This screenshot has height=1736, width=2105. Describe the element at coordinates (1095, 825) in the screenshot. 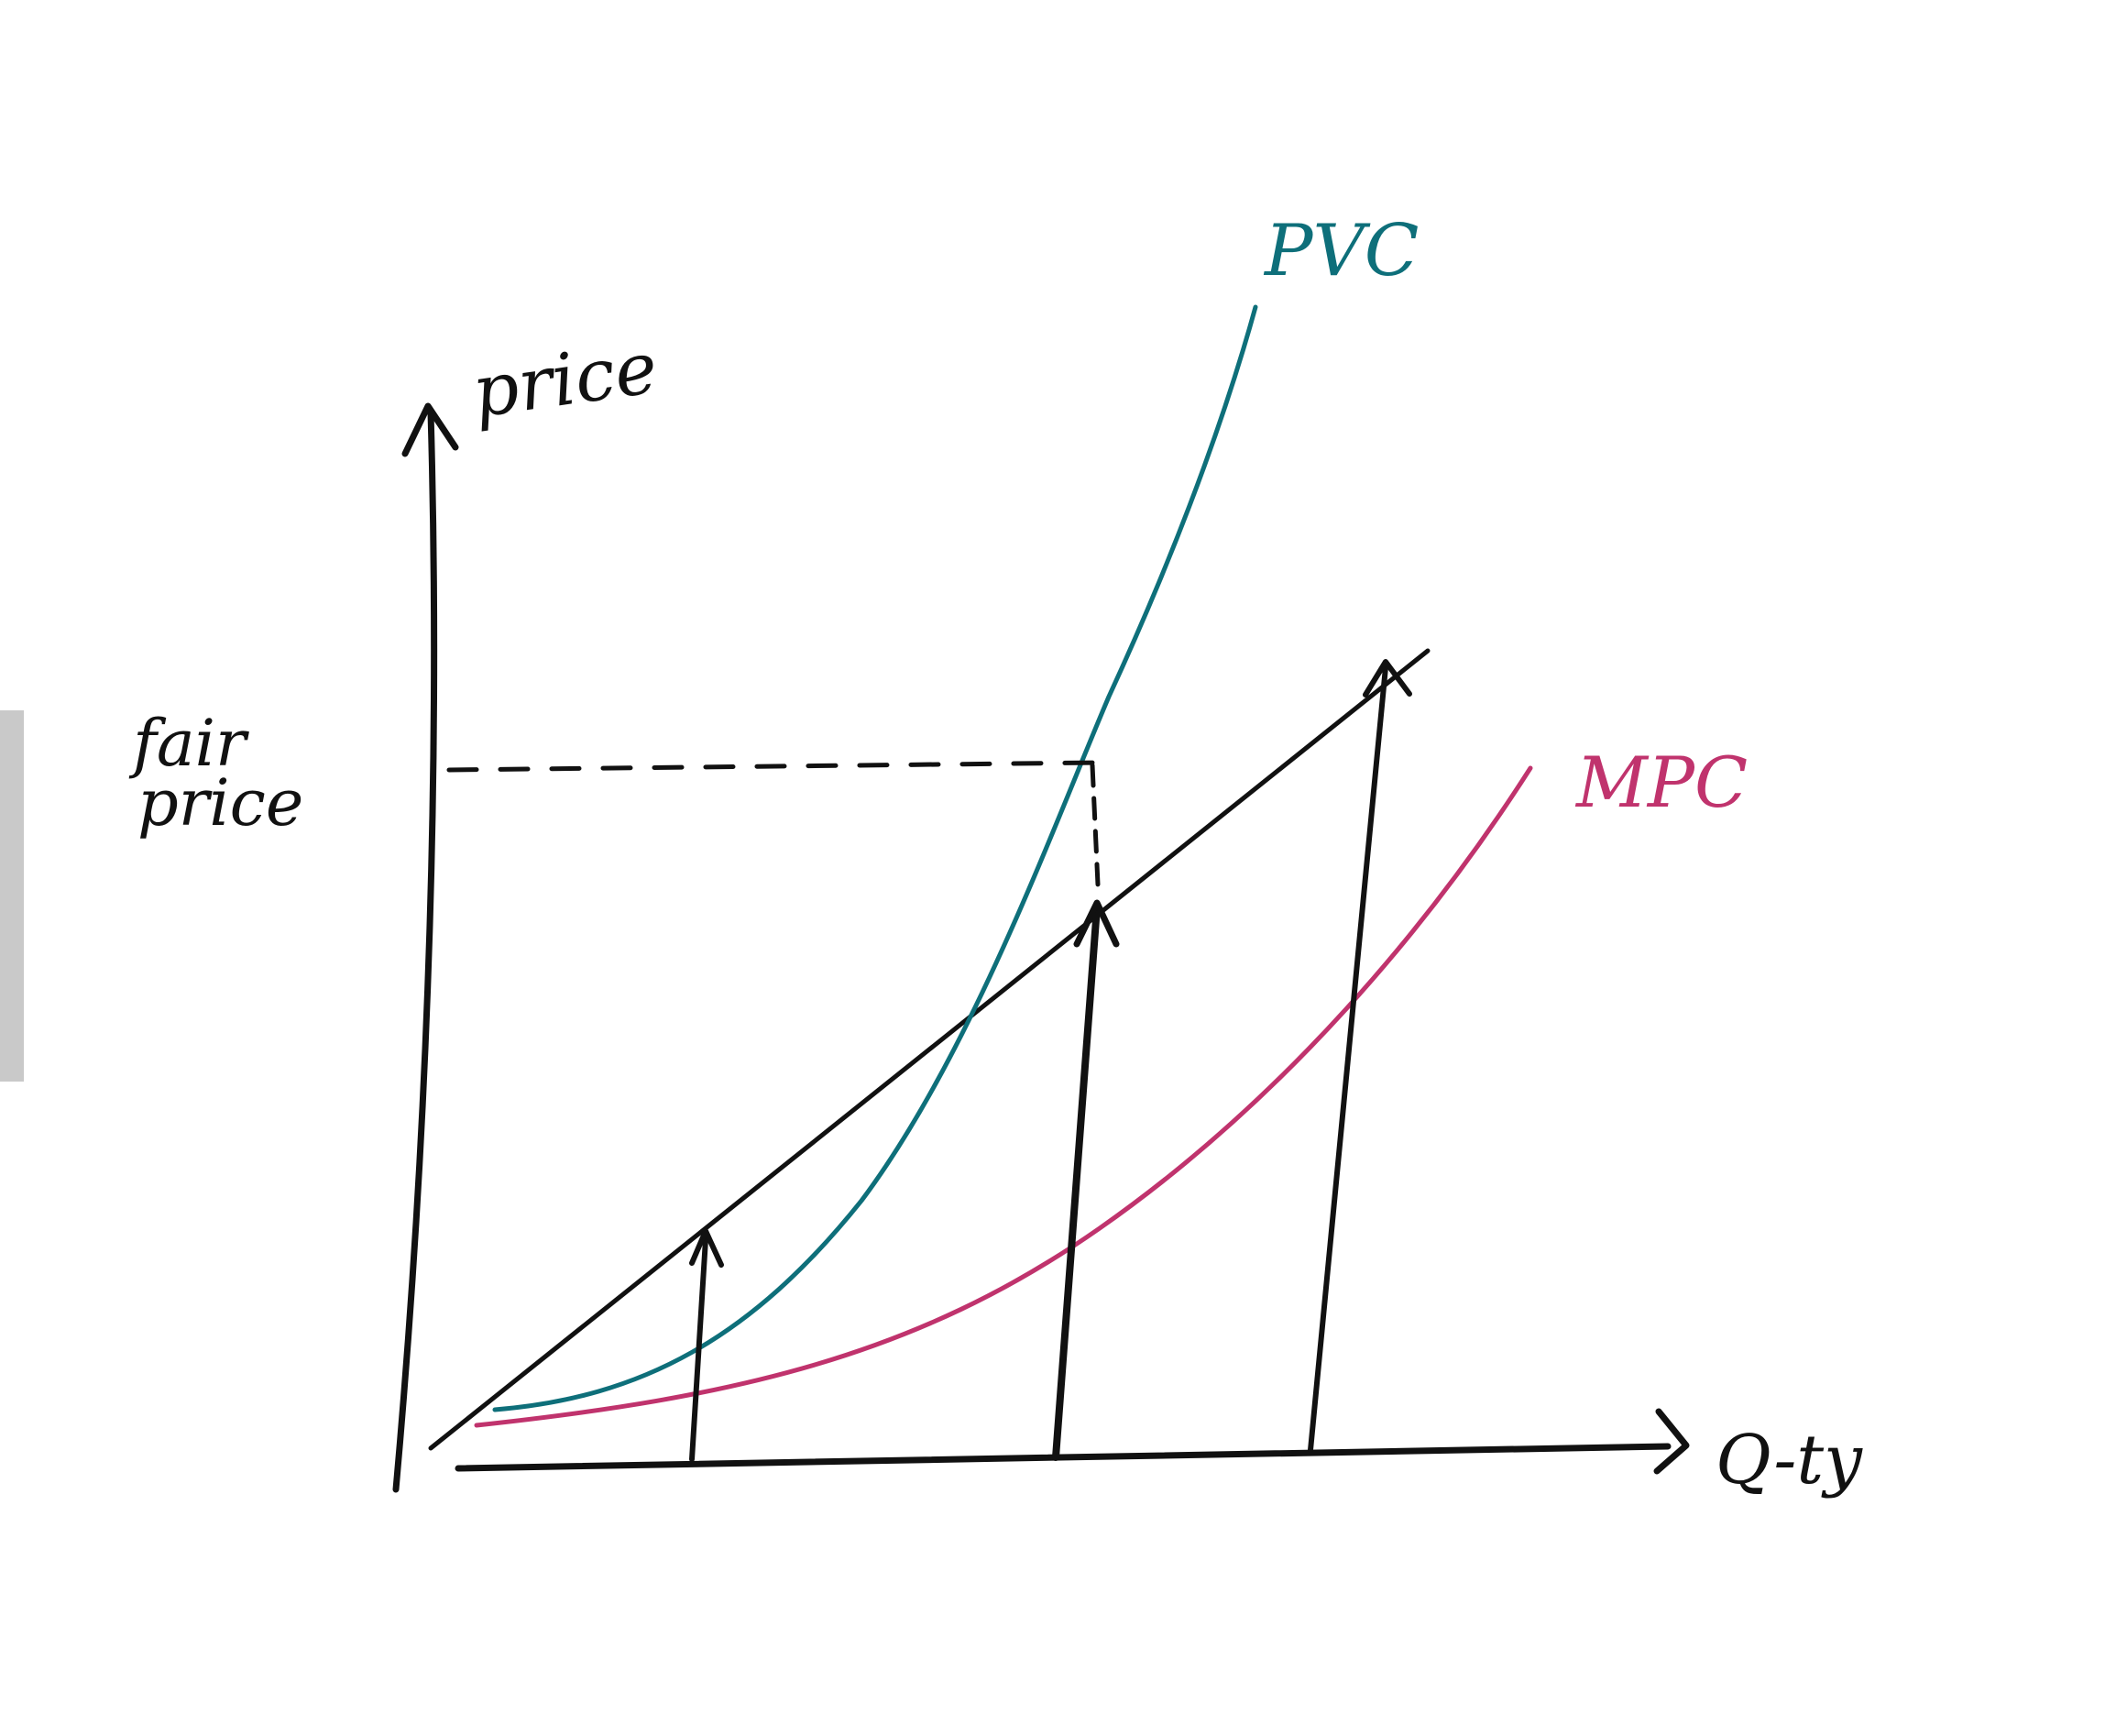

I see `fair-price-dashed-drop` at that location.